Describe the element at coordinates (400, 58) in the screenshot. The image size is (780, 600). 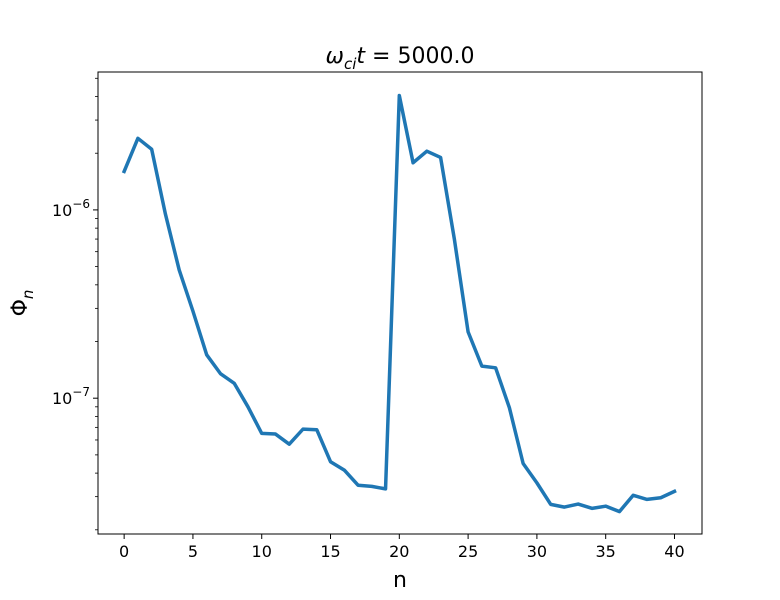
I see `chart-title: ωcit = 5000.0` at that location.